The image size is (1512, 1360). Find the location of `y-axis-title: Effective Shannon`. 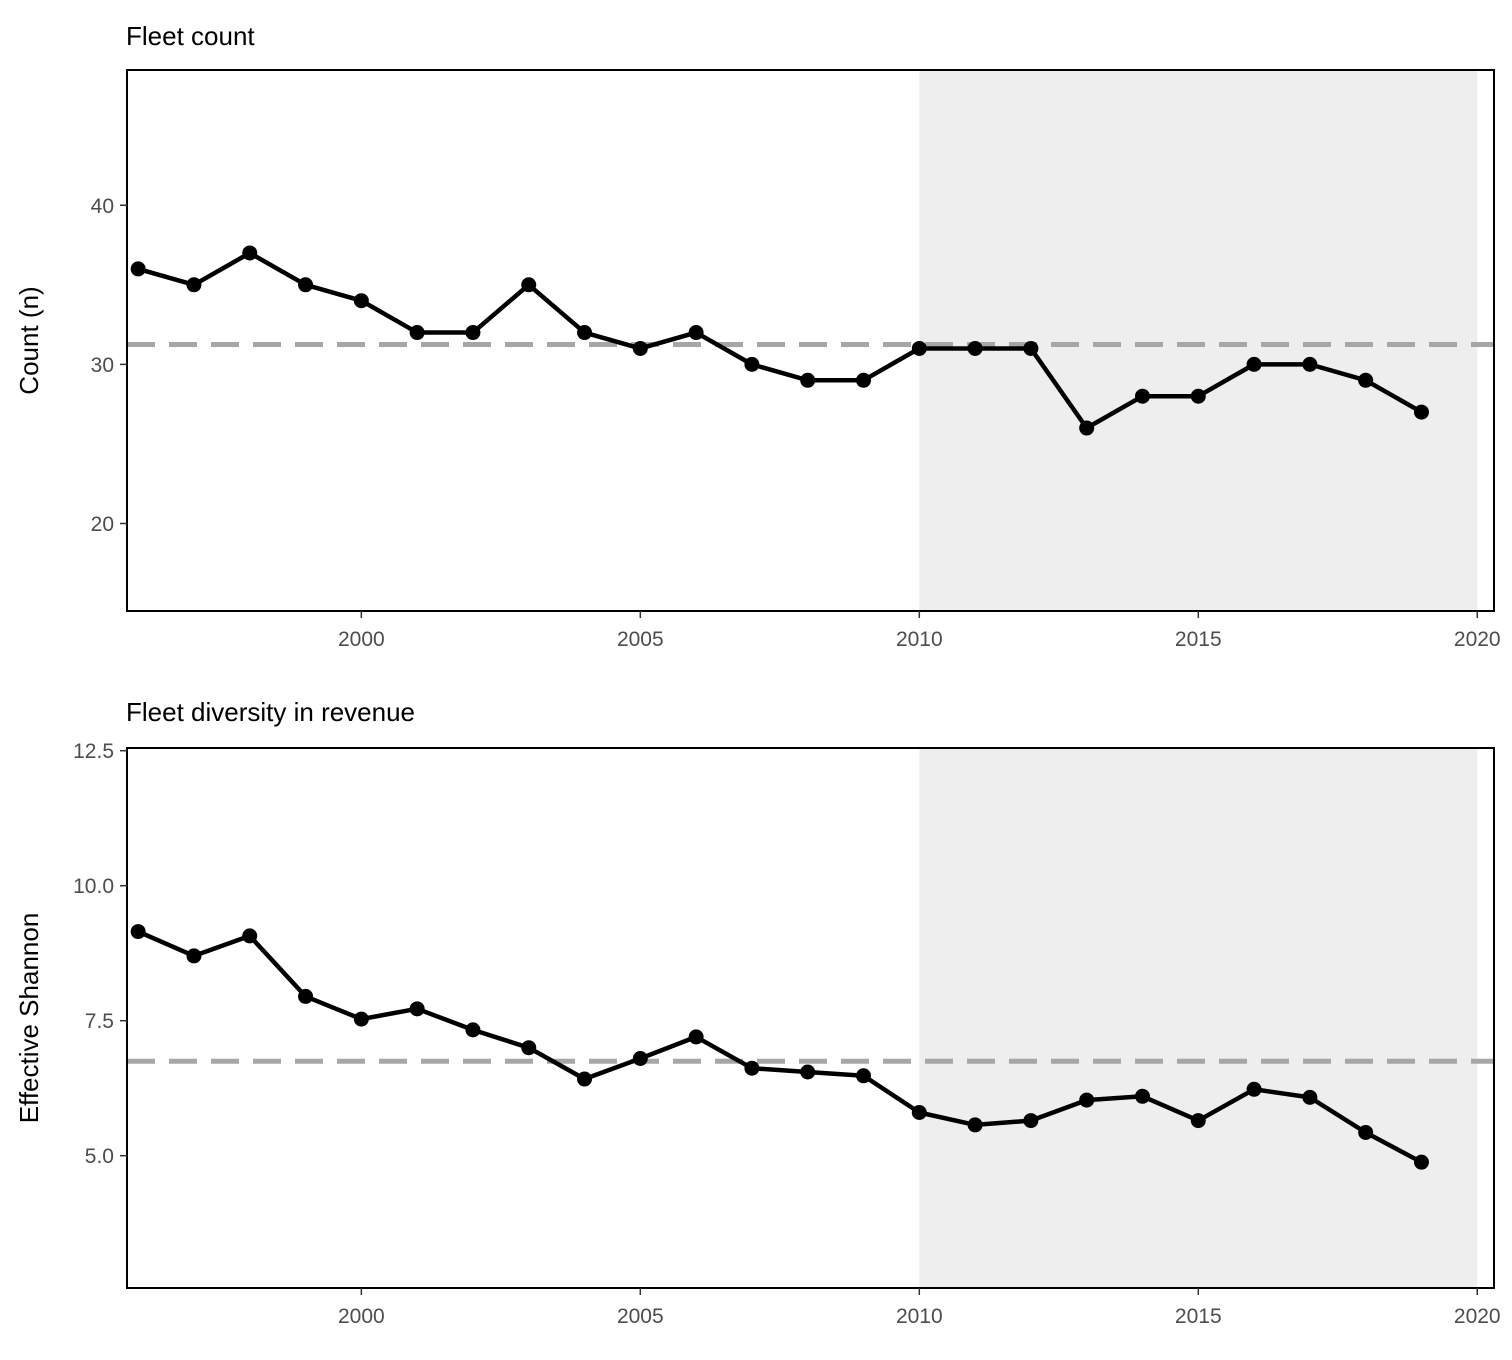

y-axis-title: Effective Shannon is located at coordinates (29, 1018).